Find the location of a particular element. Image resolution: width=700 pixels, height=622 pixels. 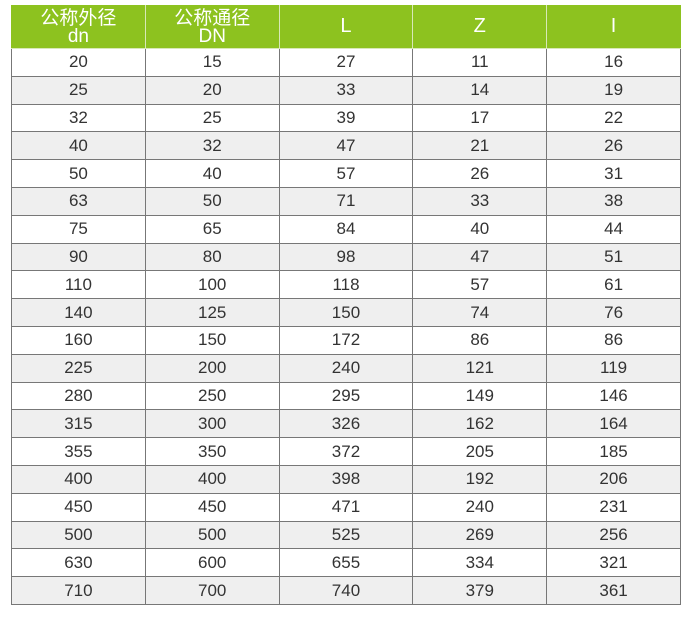

cell-I: 256 is located at coordinates (613, 535).